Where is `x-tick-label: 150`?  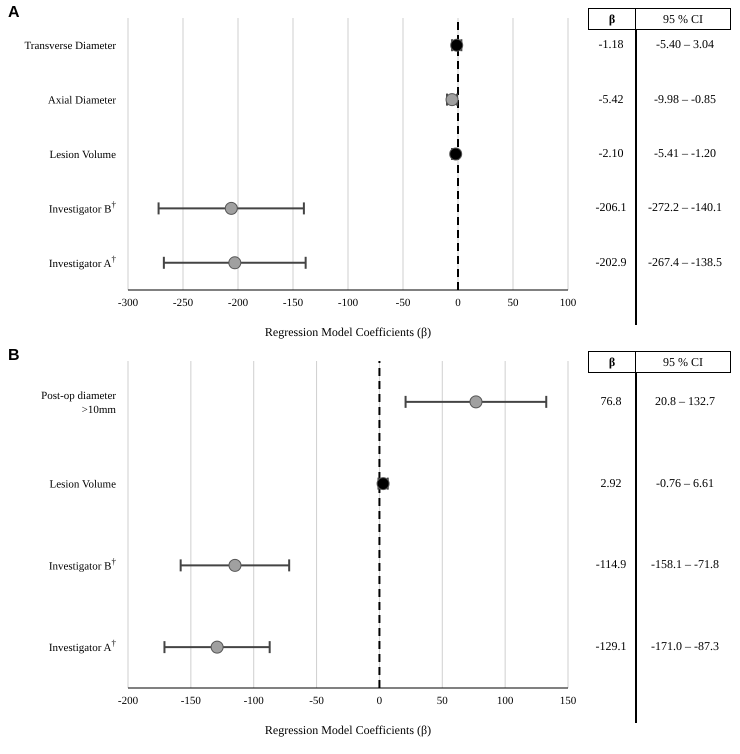
x-tick-label: 150 is located at coordinates (568, 700).